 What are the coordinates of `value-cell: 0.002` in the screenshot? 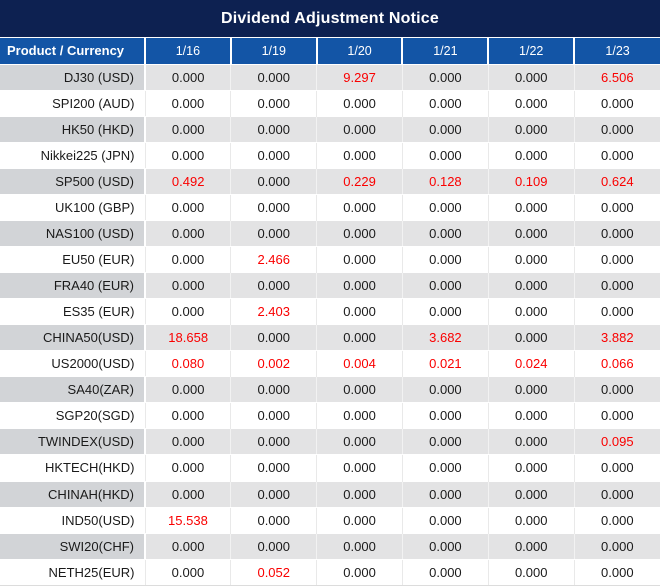 It's located at (273, 363).